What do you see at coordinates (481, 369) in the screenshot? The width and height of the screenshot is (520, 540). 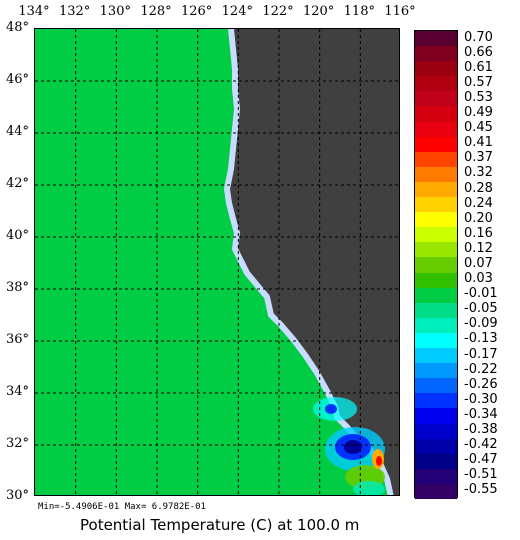 I see `colorbar-label: -0.22` at bounding box center [481, 369].